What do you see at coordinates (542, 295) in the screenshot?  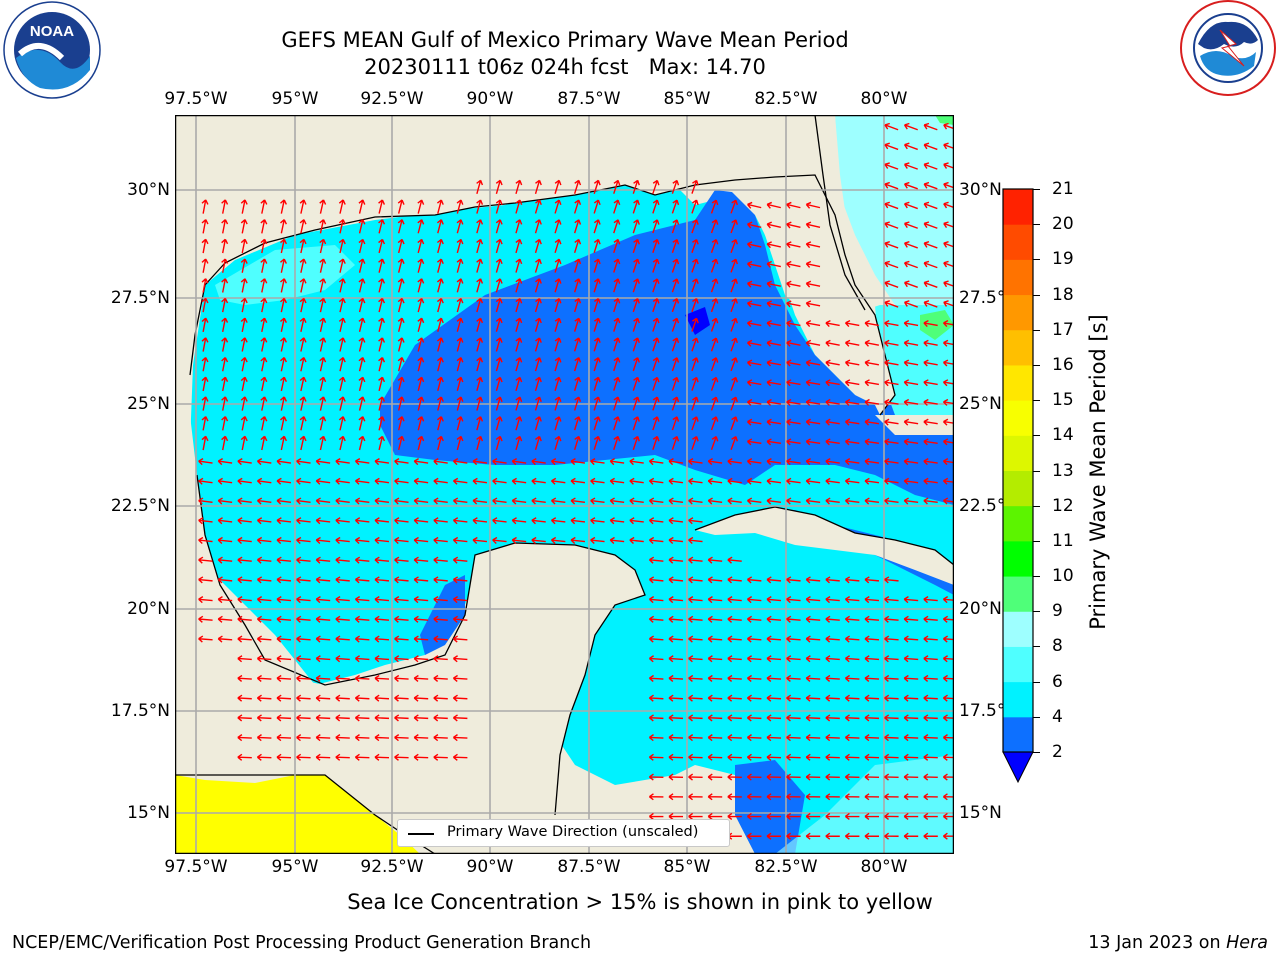 I see `coastline-north` at bounding box center [542, 295].